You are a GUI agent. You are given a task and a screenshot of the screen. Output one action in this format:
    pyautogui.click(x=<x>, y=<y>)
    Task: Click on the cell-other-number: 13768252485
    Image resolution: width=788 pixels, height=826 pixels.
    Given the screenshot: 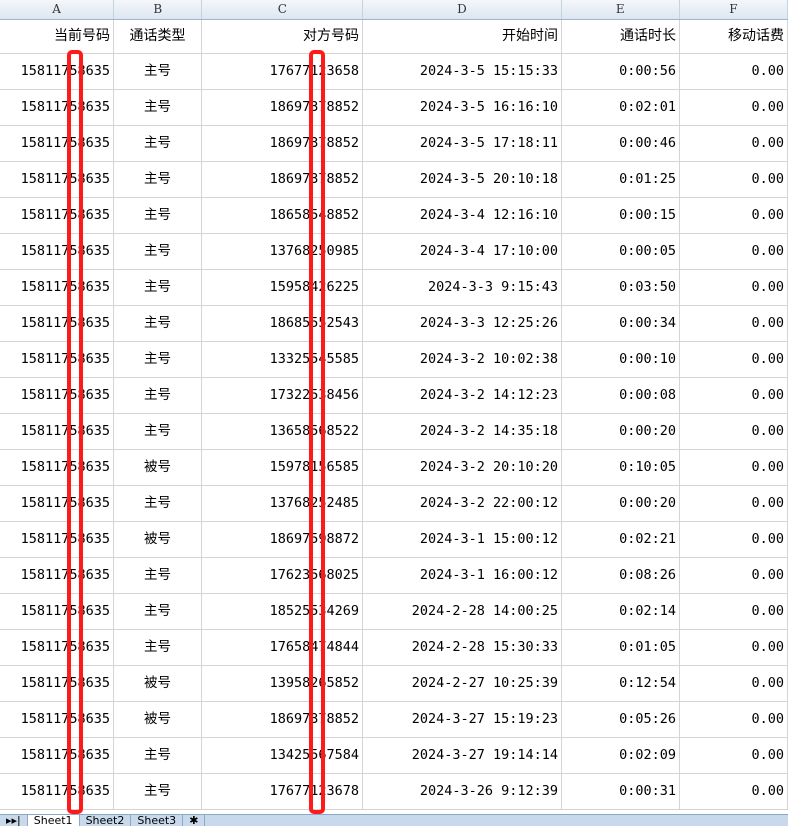 What is the action you would take?
    pyautogui.click(x=282, y=503)
    